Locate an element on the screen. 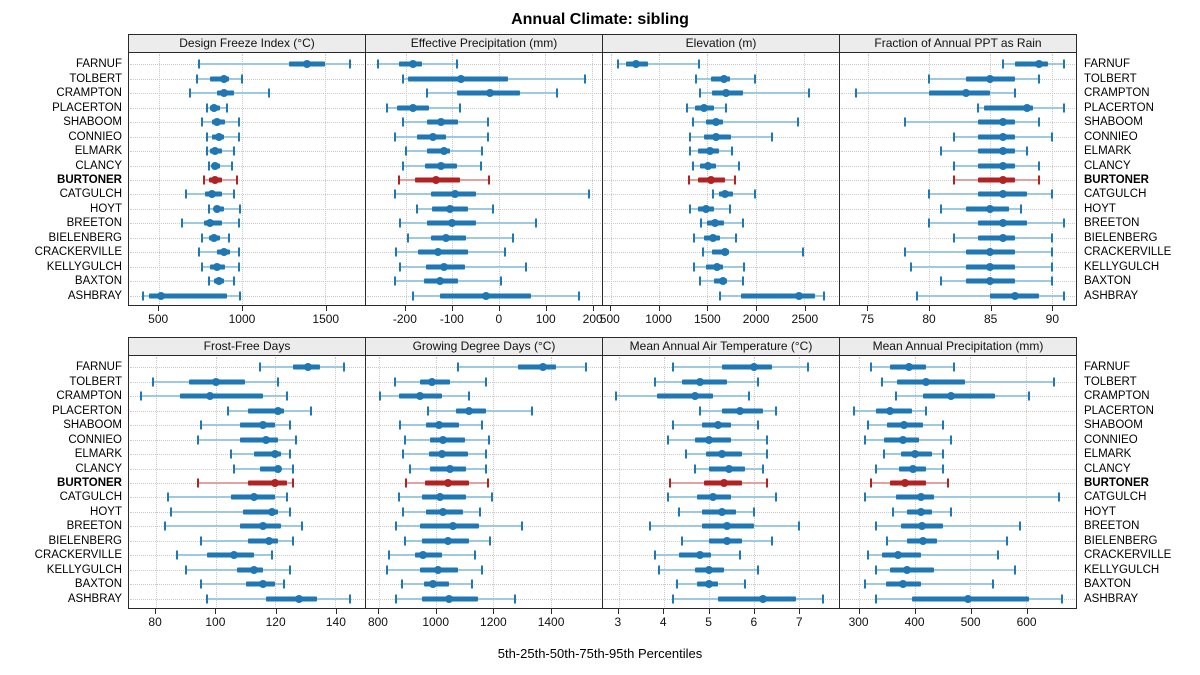 The image size is (1200, 675). site-label: BIELENBERG is located at coordinates (85, 540).